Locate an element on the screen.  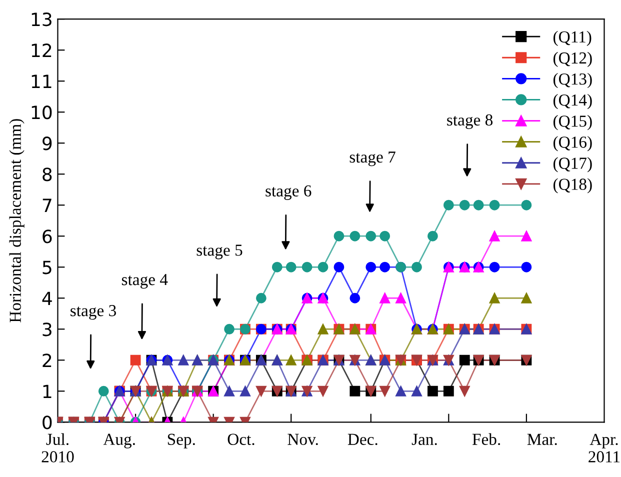
y-tick-label: 2 is located at coordinates (47, 360).